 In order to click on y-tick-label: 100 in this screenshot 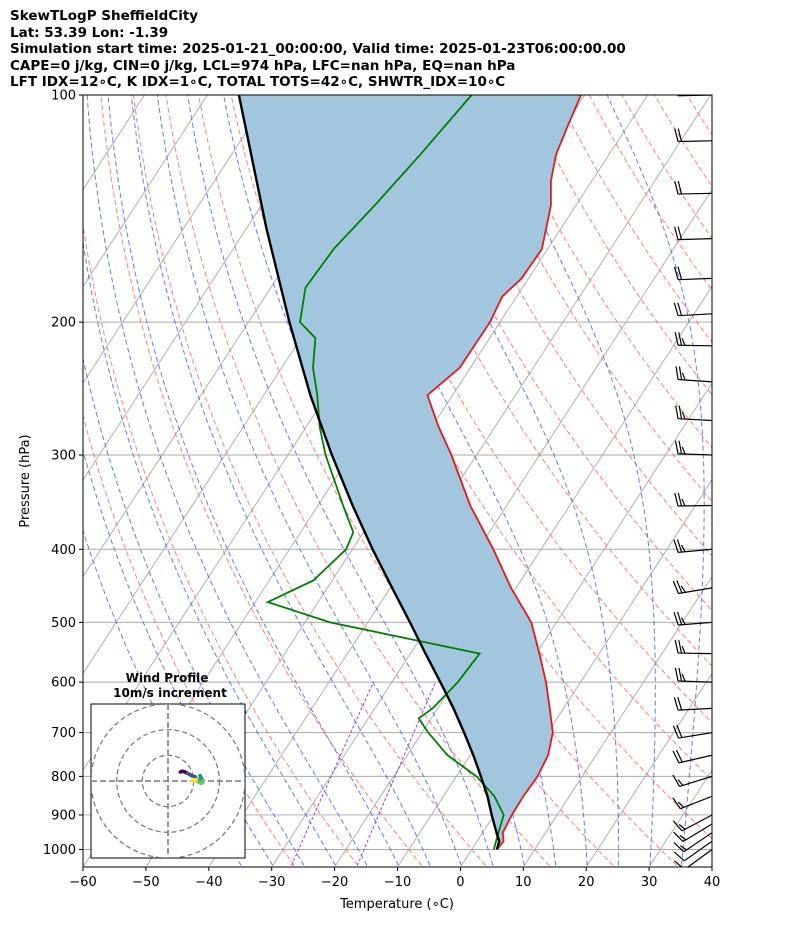, I will do `click(63, 96)`.